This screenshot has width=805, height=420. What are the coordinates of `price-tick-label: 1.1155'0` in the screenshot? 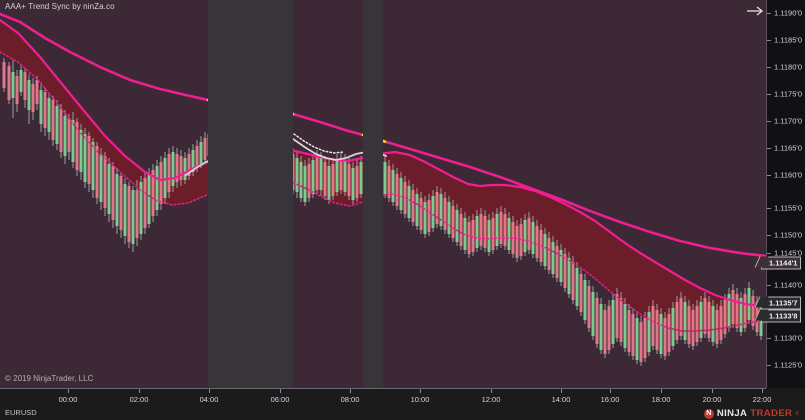 It's located at (788, 208).